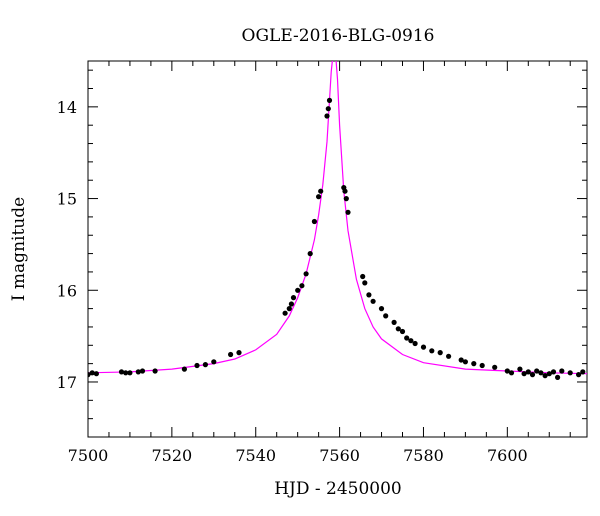  What do you see at coordinates (339, 455) in the screenshot?
I see `x-tick-label: 7560` at bounding box center [339, 455].